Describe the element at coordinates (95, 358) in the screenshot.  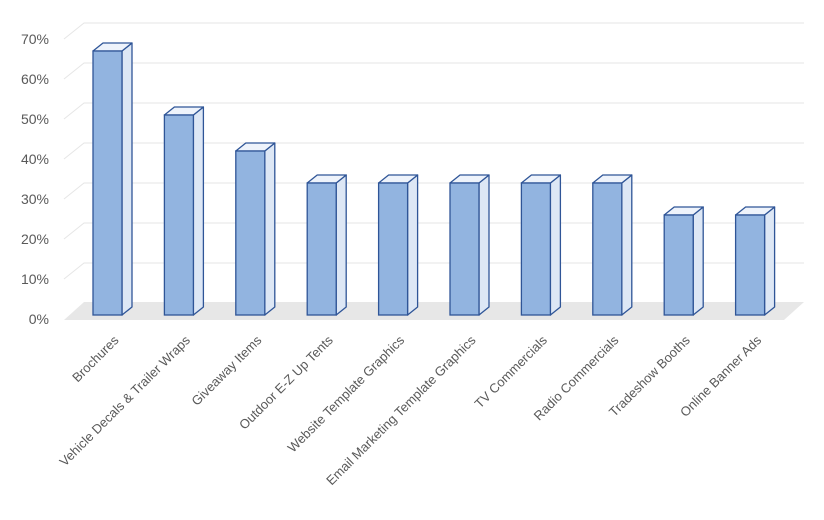
I see `x-tick-label: Brochures` at that location.